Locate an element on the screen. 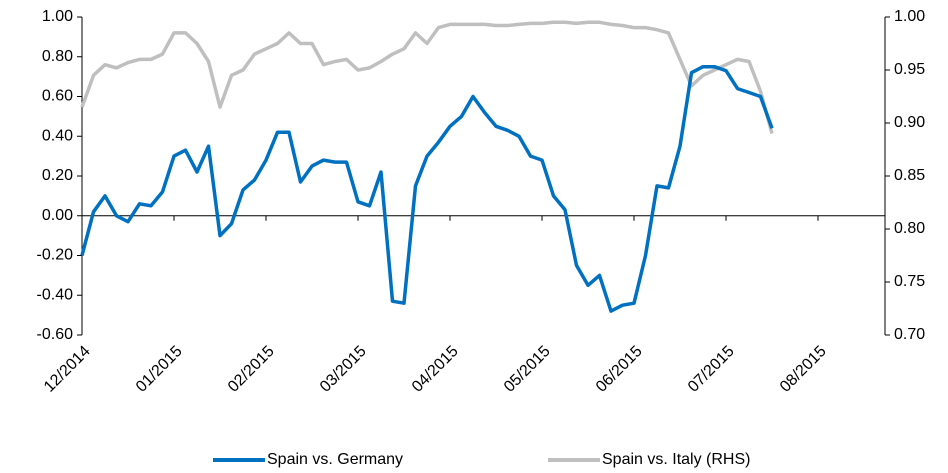 The height and width of the screenshot is (473, 948). y2-tick-label: 0.75 is located at coordinates (909, 281).